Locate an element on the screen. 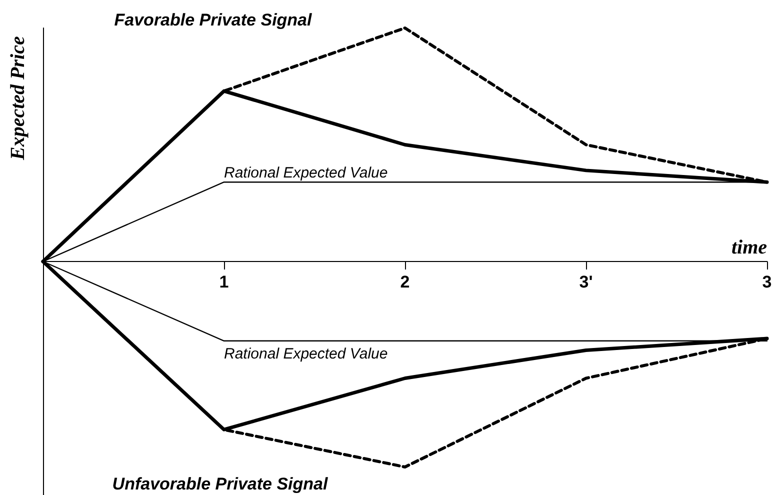 Image resolution: width=779 pixels, height=495 pixels. x-axis-title: time is located at coordinates (749, 247).